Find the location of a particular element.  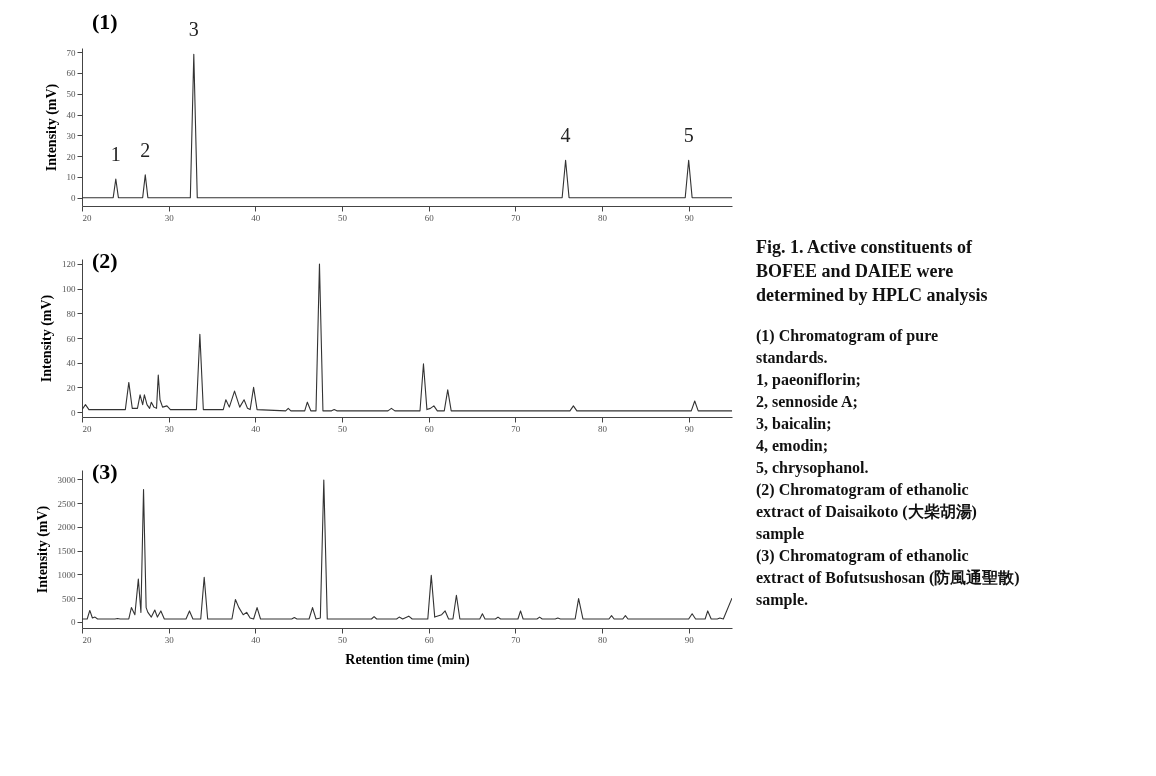

x-axis-title: Retention time (min) is located at coordinates (408, 659).